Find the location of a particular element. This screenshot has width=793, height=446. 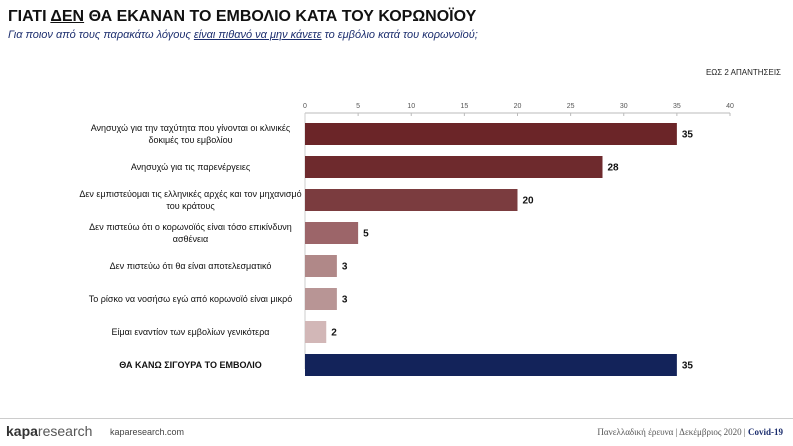

note: ΕΩΣ 2 ΑΠΑΝΤΗΣΕΙΣ is located at coordinates (743, 72).